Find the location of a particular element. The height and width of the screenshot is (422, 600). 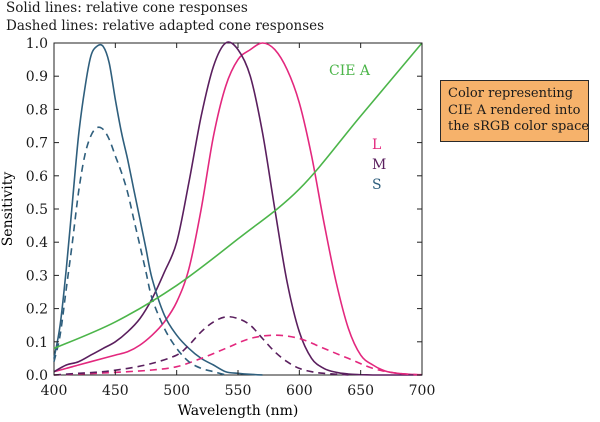

legend-label-m: M is located at coordinates (379, 165).